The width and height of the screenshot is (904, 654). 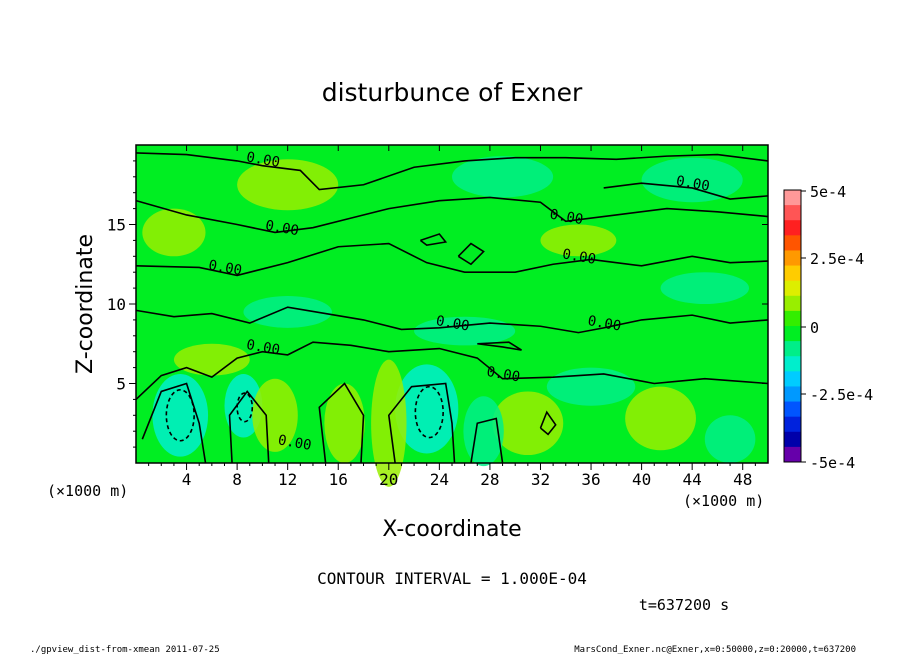 I want to click on colorbar-label: 2.5e-4, so click(x=837, y=259).